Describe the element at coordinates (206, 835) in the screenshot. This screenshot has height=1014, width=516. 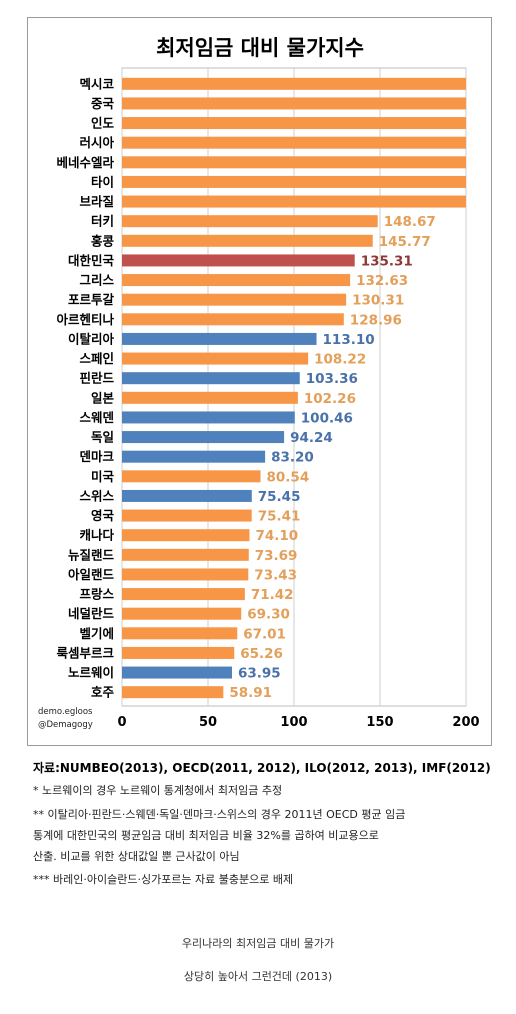
I see `footnote-2b: 통계에 대한민국의 평균임금 대비 최저임금 비율 32%를 곱하여 비교용으로` at that location.